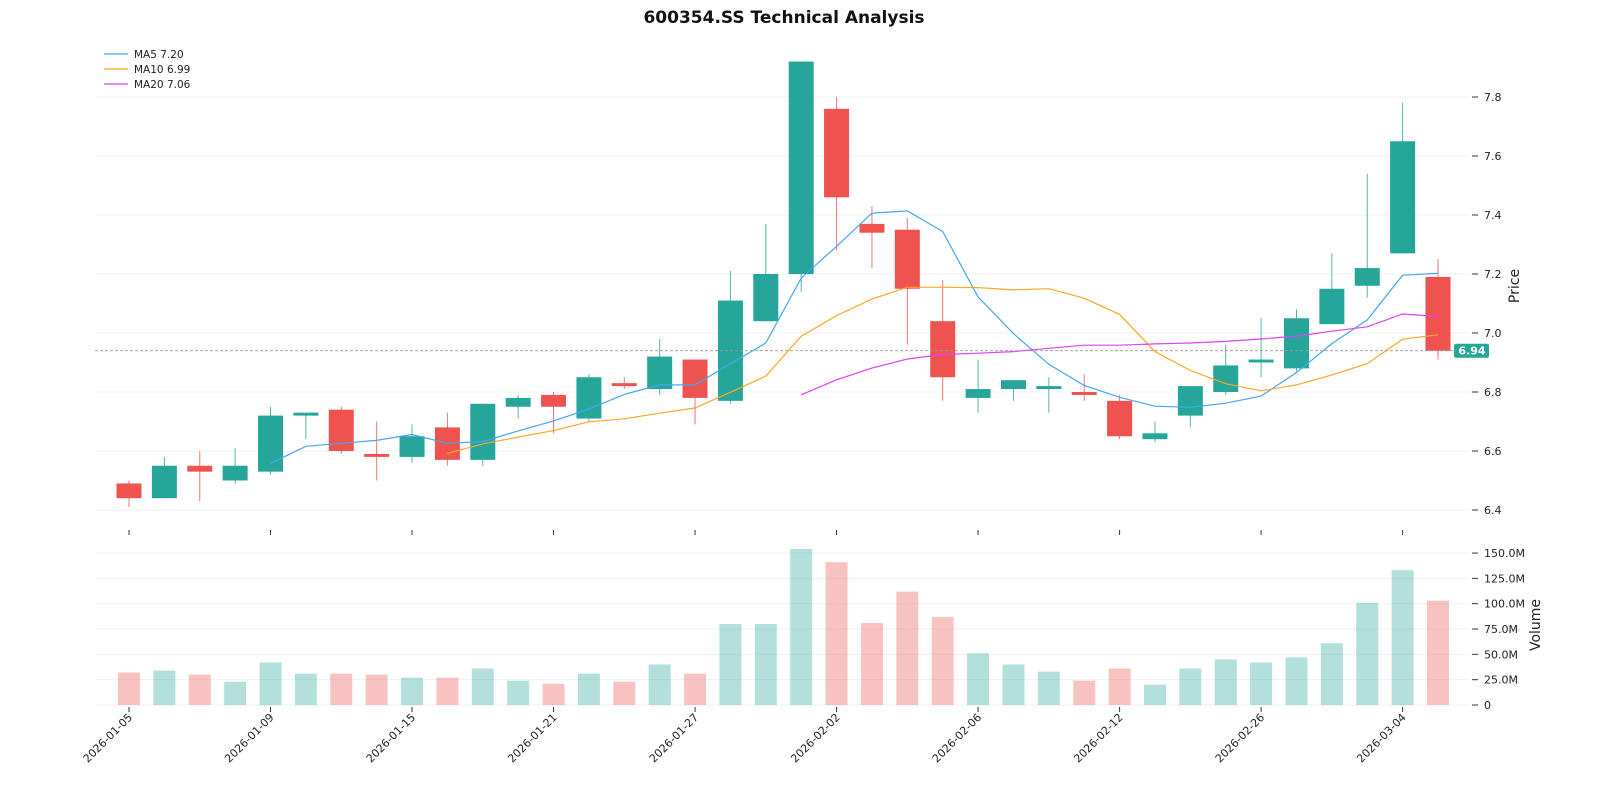 The height and width of the screenshot is (804, 1600). Describe the element at coordinates (1493, 333) in the screenshot. I see `price-tick-label: 7.0` at that location.